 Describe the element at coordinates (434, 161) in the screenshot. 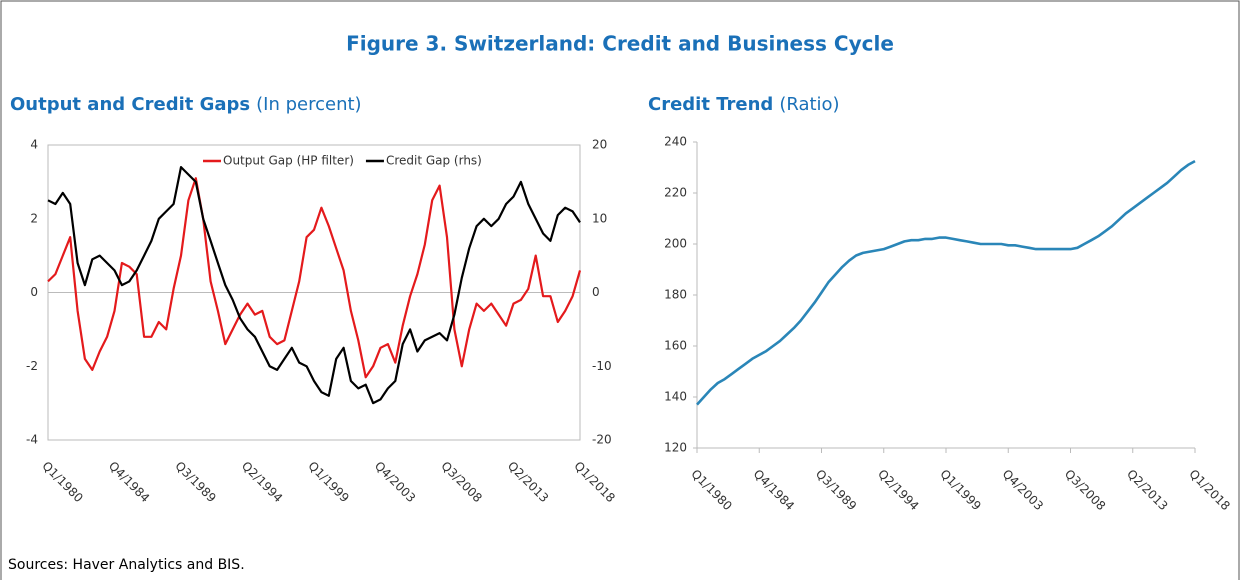

I see `legend-label: Credit Gap (rhs)` at that location.